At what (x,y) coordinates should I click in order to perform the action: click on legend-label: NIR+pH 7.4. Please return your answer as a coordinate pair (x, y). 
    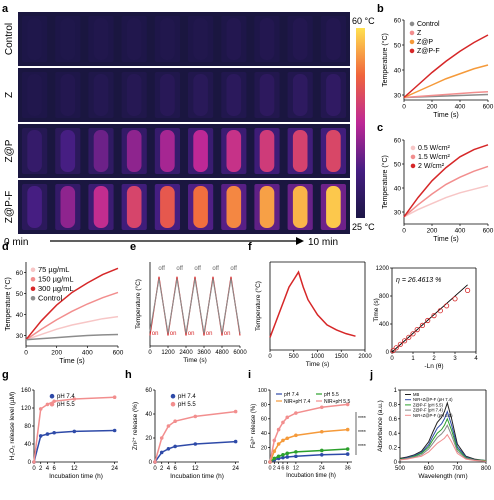
    Looking at the image, I should click on (297, 402).